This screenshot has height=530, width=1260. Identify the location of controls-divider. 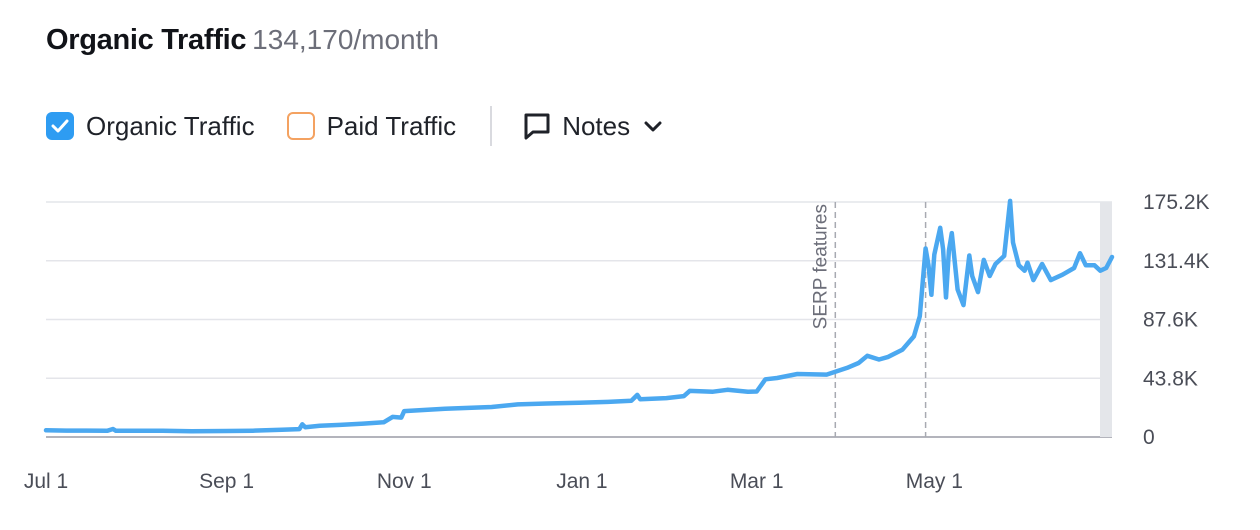
(491, 126).